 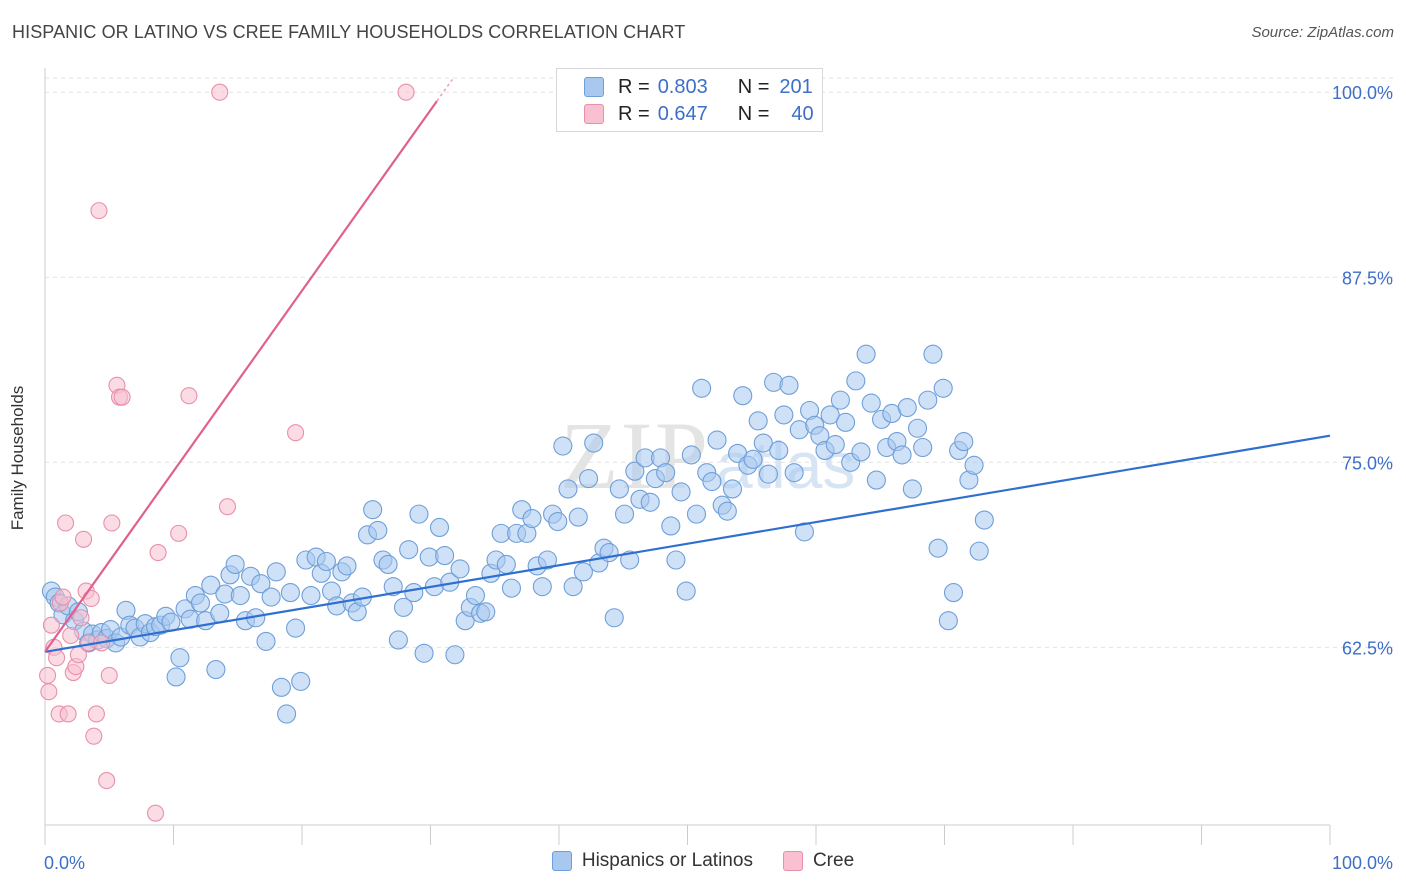 I want to click on n-value: 201, so click(x=796, y=86).